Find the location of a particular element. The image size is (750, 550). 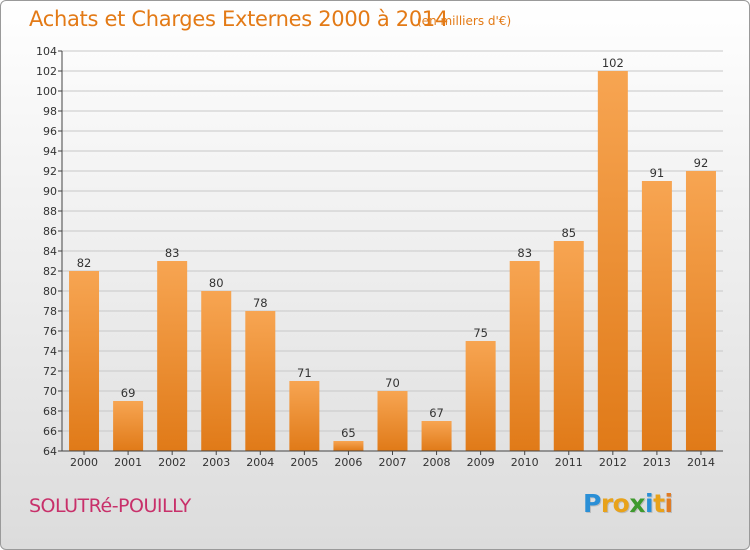

bar-value-label: 92 is located at coordinates (701, 163).